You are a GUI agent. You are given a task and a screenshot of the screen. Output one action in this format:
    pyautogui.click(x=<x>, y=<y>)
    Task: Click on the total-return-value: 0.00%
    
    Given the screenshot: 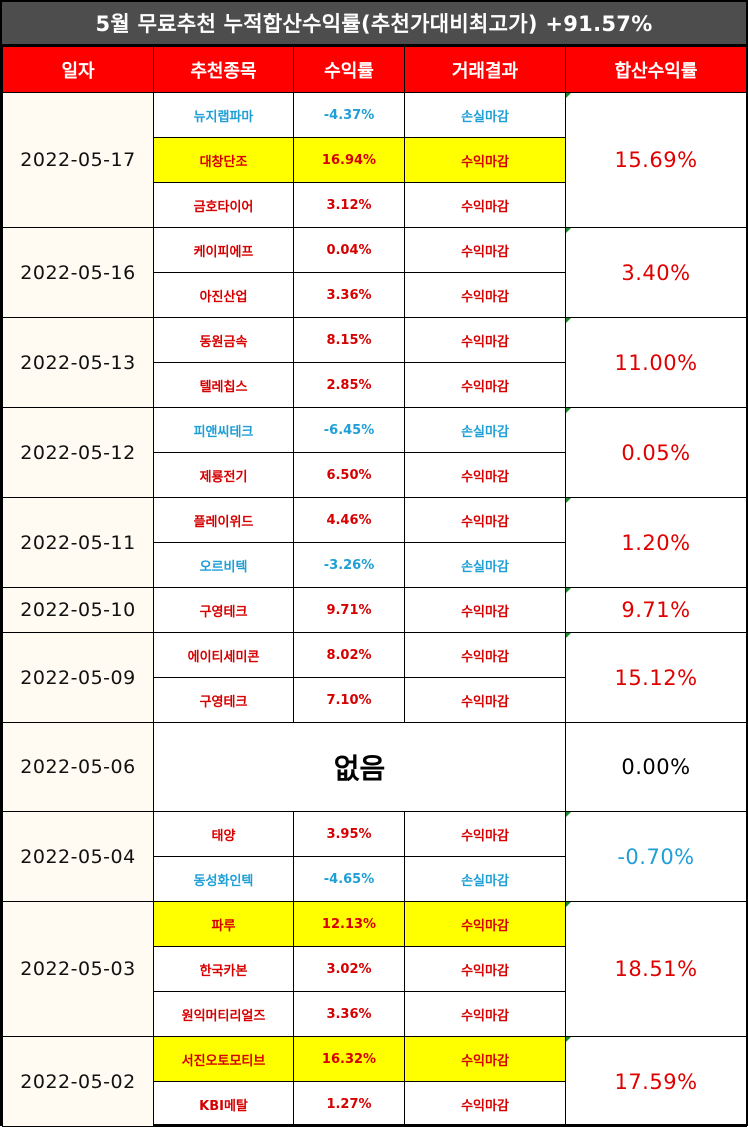 What is the action you would take?
    pyautogui.click(x=656, y=767)
    